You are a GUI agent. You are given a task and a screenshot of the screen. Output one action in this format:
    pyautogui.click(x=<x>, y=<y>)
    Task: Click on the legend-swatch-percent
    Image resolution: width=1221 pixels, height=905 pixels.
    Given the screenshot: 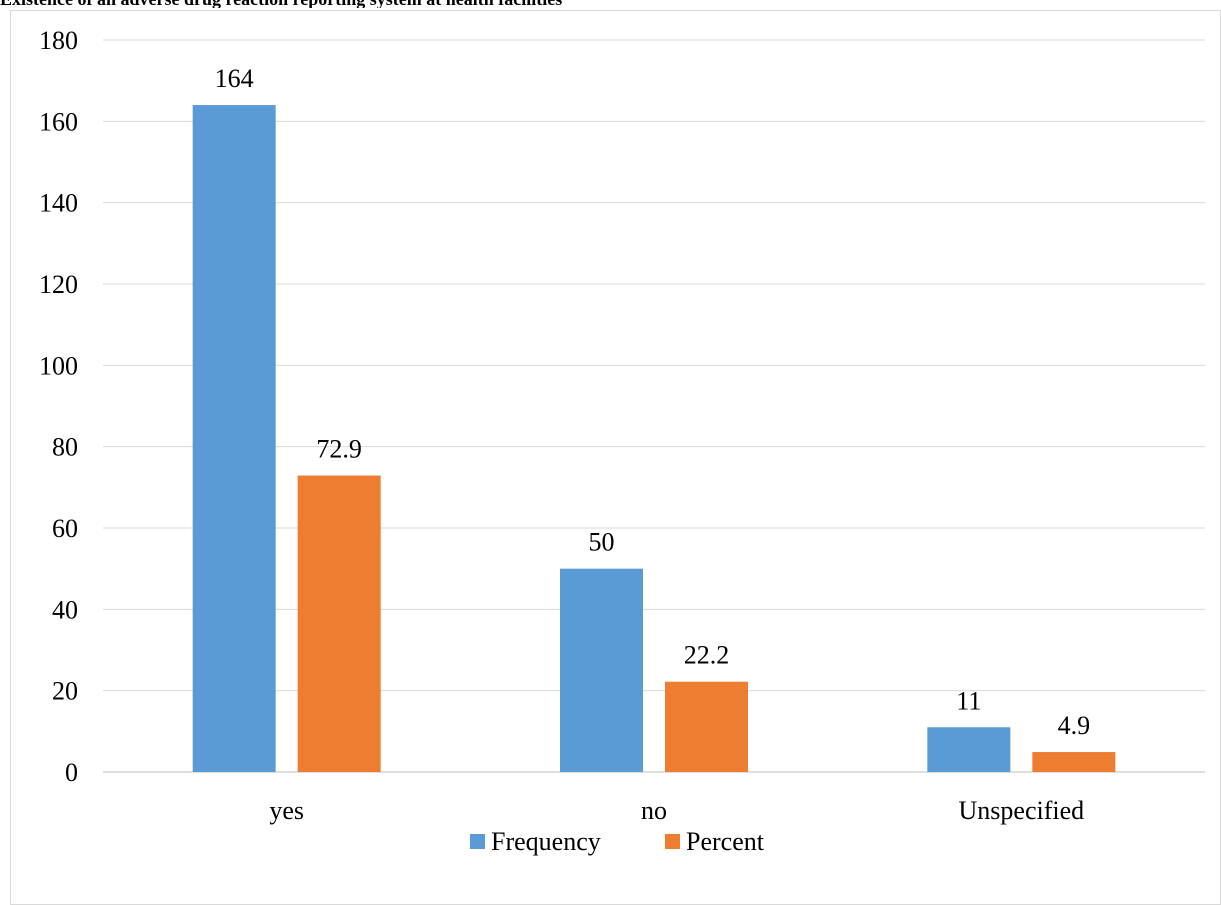 What is the action you would take?
    pyautogui.click(x=672, y=841)
    